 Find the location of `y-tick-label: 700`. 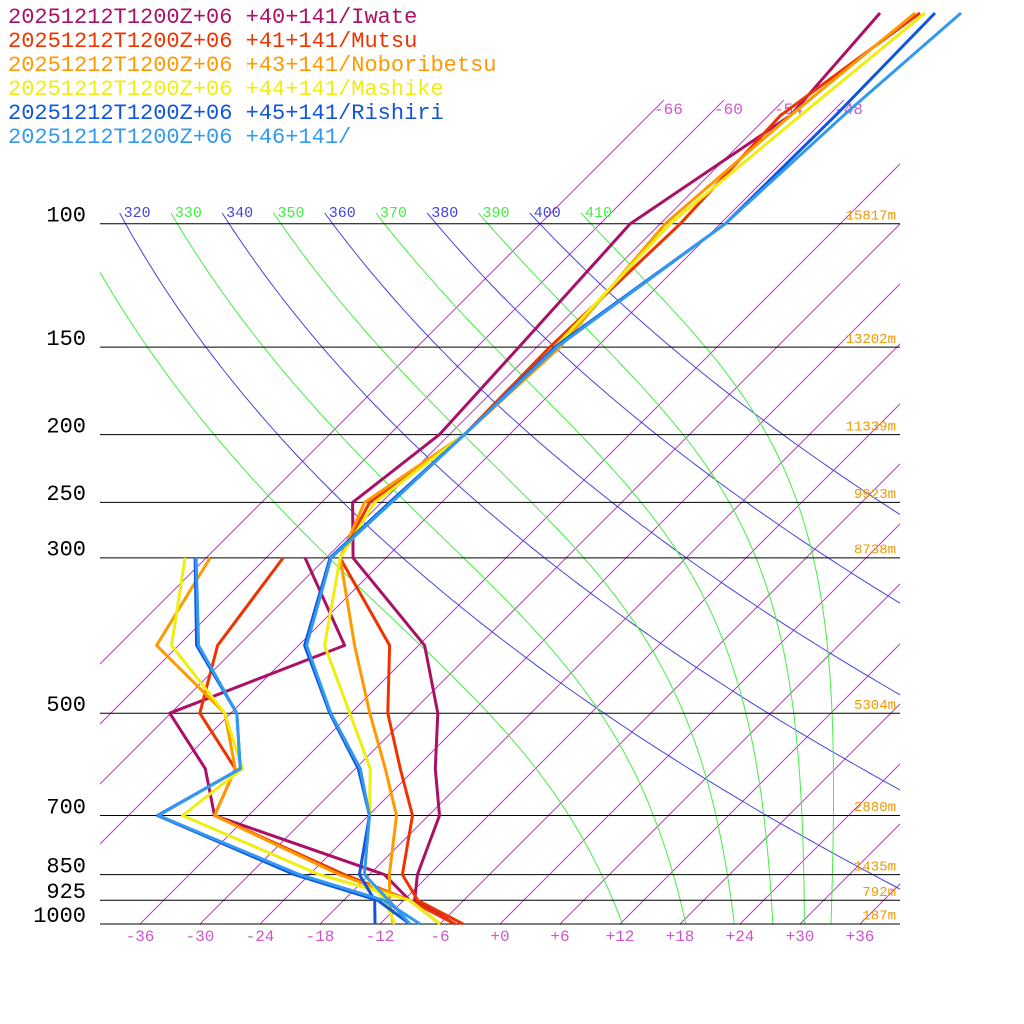

y-tick-label: 700 is located at coordinates (66, 807).